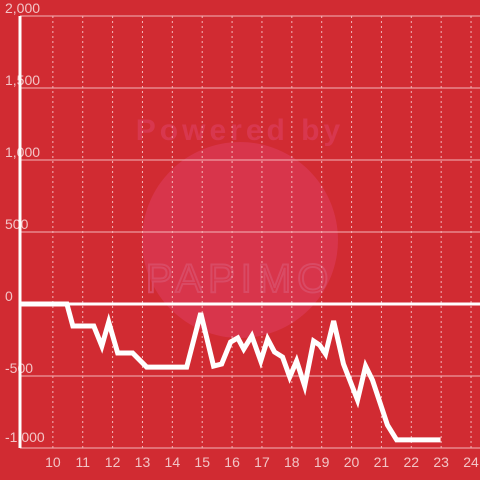 The image size is (480, 480). Describe the element at coordinates (471, 462) in the screenshot. I see `x-tick-label: 24` at that location.